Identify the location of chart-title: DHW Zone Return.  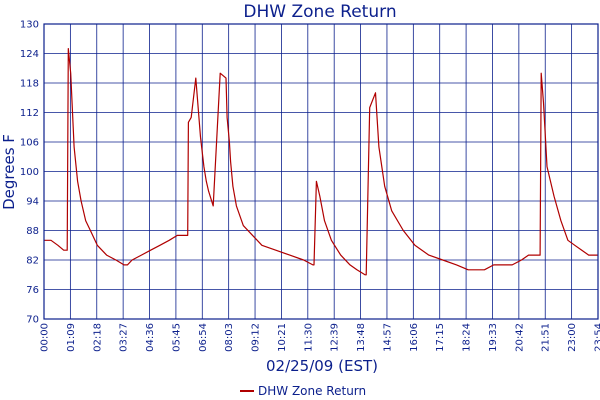
(319, 12).